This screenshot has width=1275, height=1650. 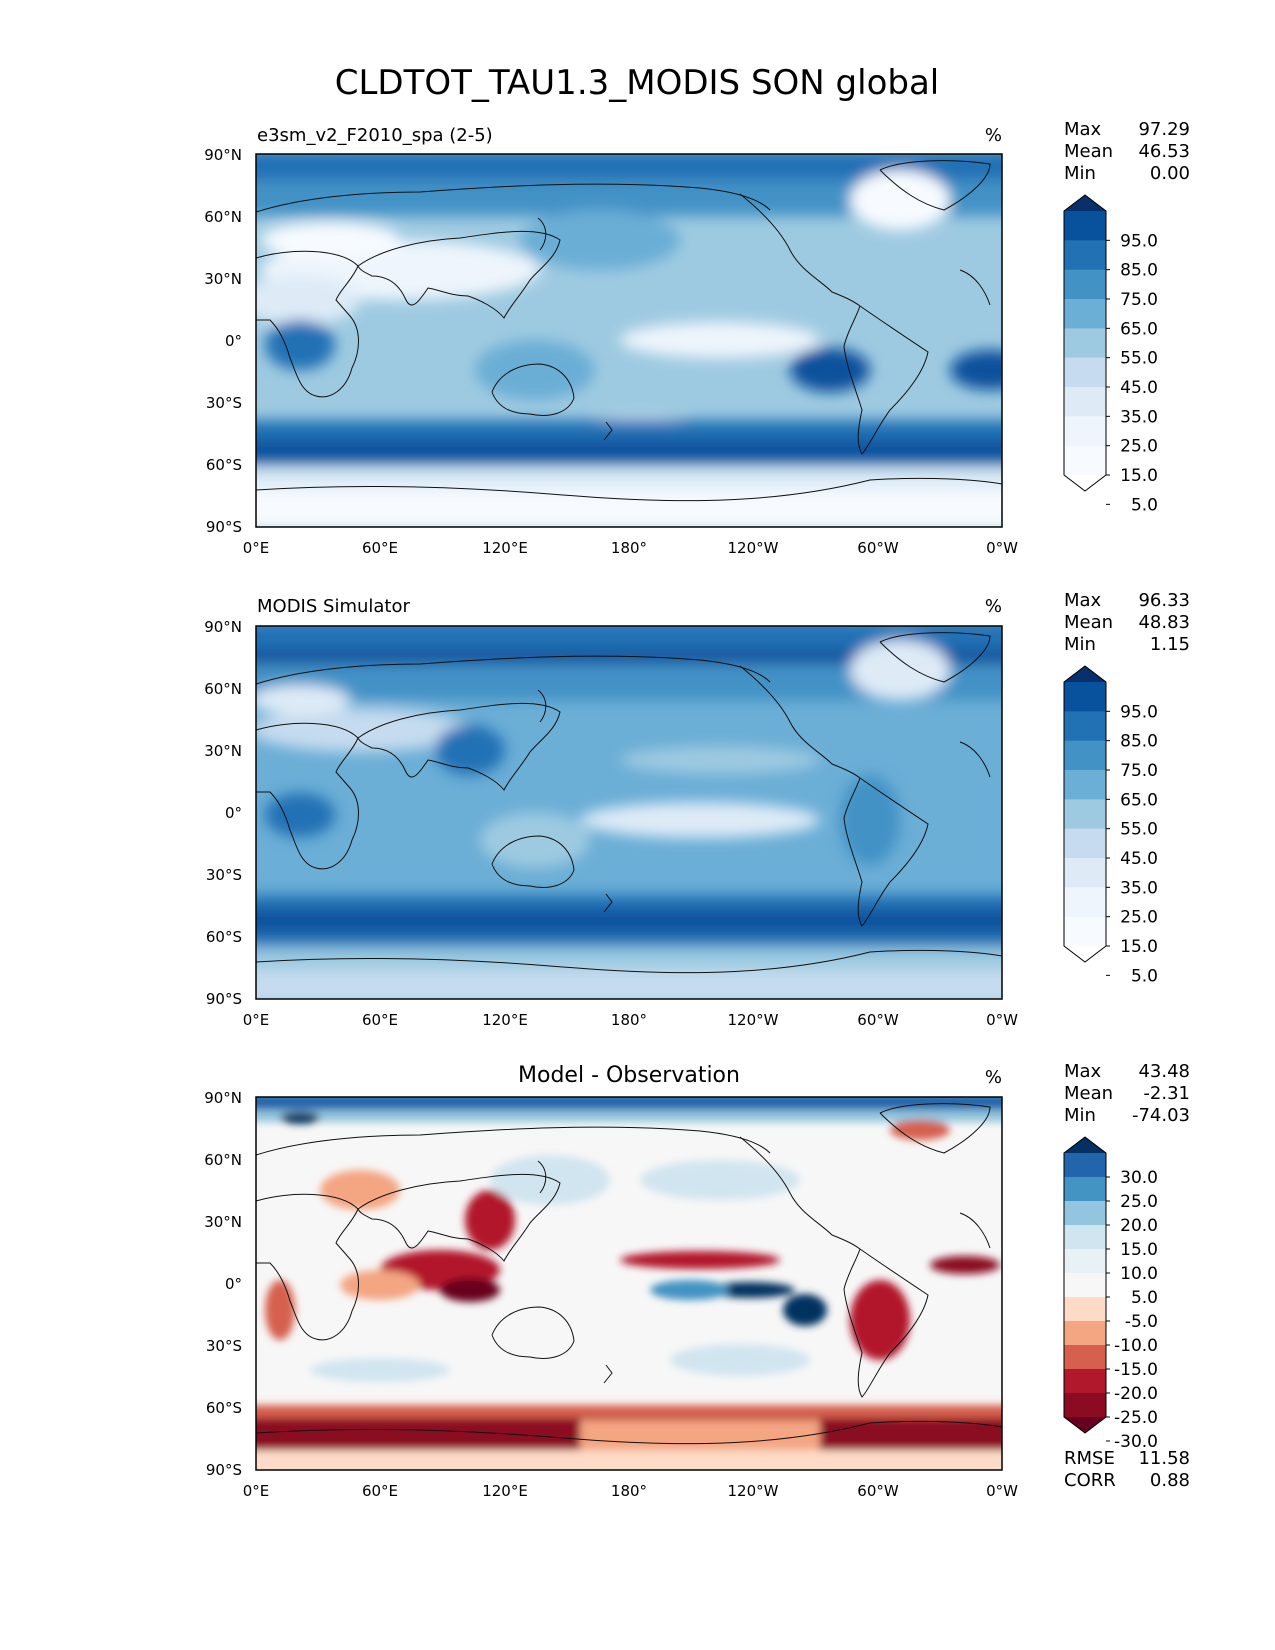 What do you see at coordinates (1110, 825) in the screenshot?
I see `colorbar: 95.0 85.0 75.0 65.0 55.0 45.0 35.0 25.0 15.0 5.0` at bounding box center [1110, 825].